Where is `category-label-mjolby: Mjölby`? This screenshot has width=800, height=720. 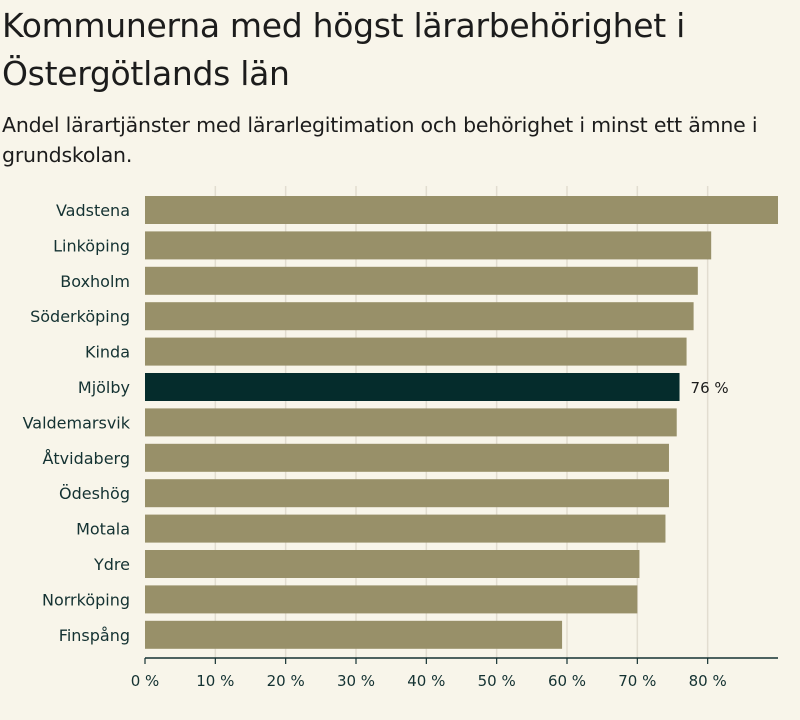
category-label-mjolby: Mjölby is located at coordinates (104, 387).